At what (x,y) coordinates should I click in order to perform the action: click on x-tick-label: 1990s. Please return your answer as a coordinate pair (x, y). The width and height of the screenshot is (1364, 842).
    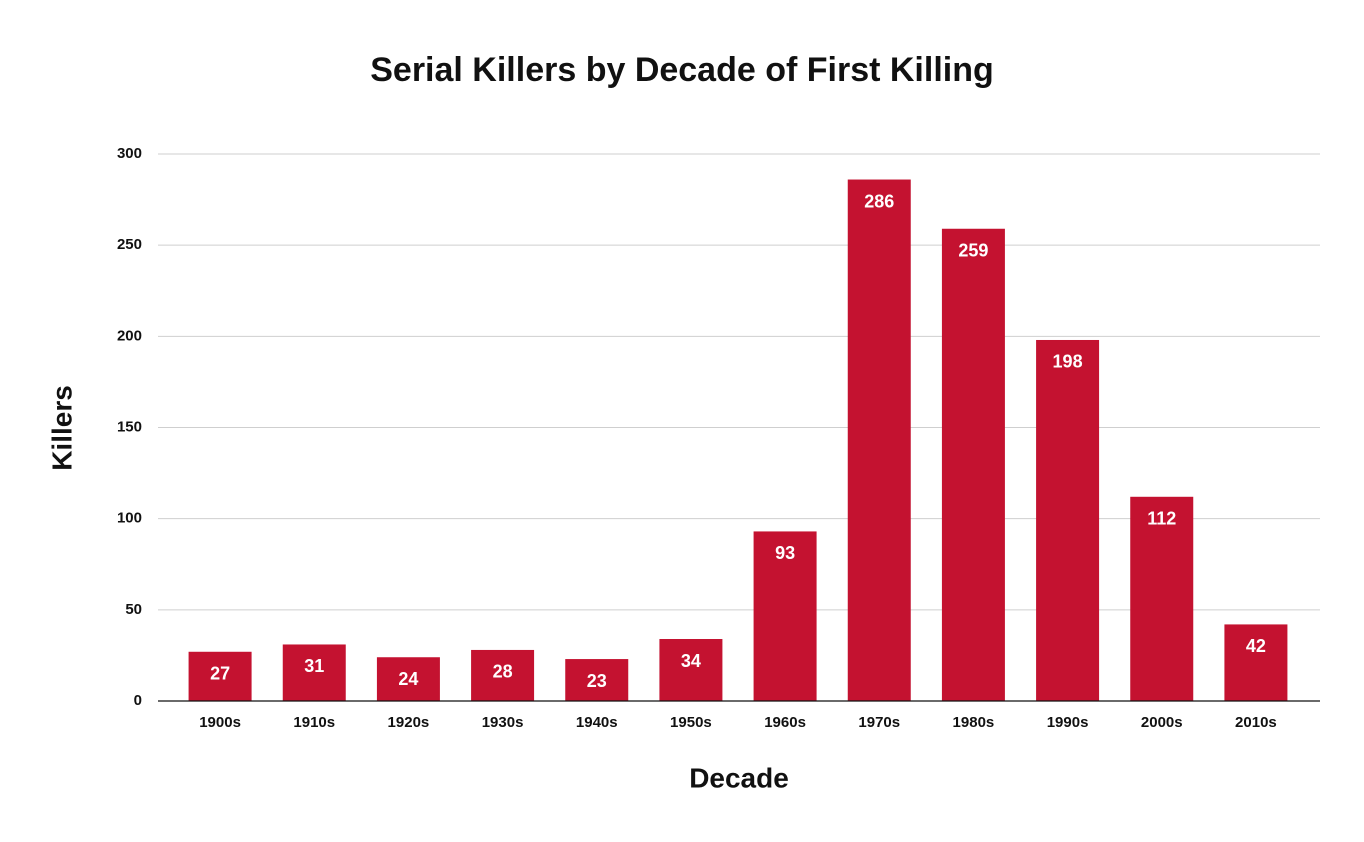
    Looking at the image, I should click on (1068, 722).